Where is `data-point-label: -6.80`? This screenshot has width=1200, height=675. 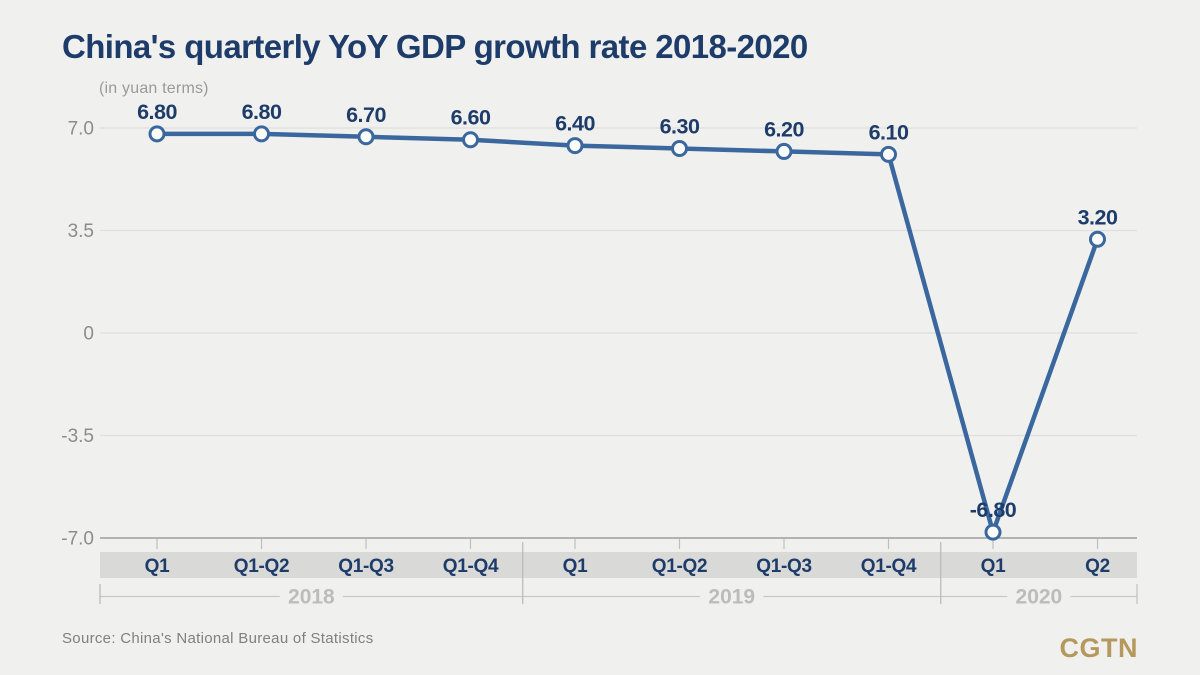
data-point-label: -6.80 is located at coordinates (993, 510).